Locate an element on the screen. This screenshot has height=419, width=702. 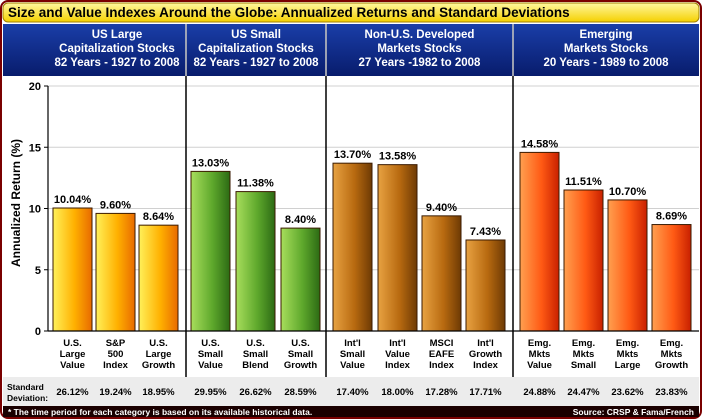
x-tick-label: Int'l Value Index is located at coordinates (398, 354).